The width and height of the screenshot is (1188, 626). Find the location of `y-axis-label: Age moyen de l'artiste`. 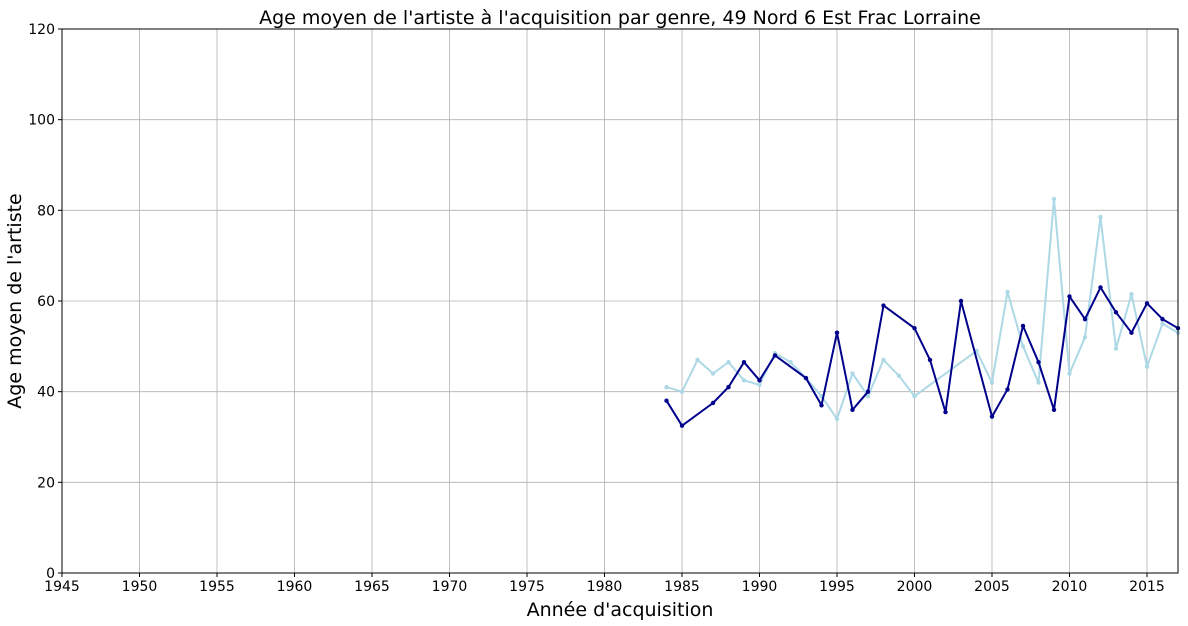

y-axis-label: Age moyen de l'artiste is located at coordinates (15, 300).